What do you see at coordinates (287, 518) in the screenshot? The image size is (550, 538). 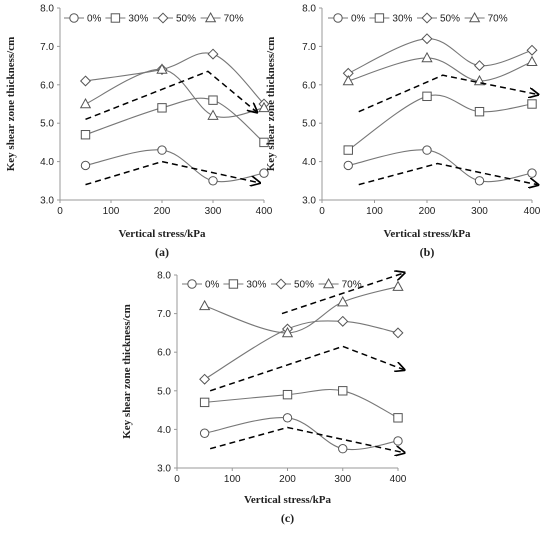 I see `panel-label: (c)` at bounding box center [287, 518].